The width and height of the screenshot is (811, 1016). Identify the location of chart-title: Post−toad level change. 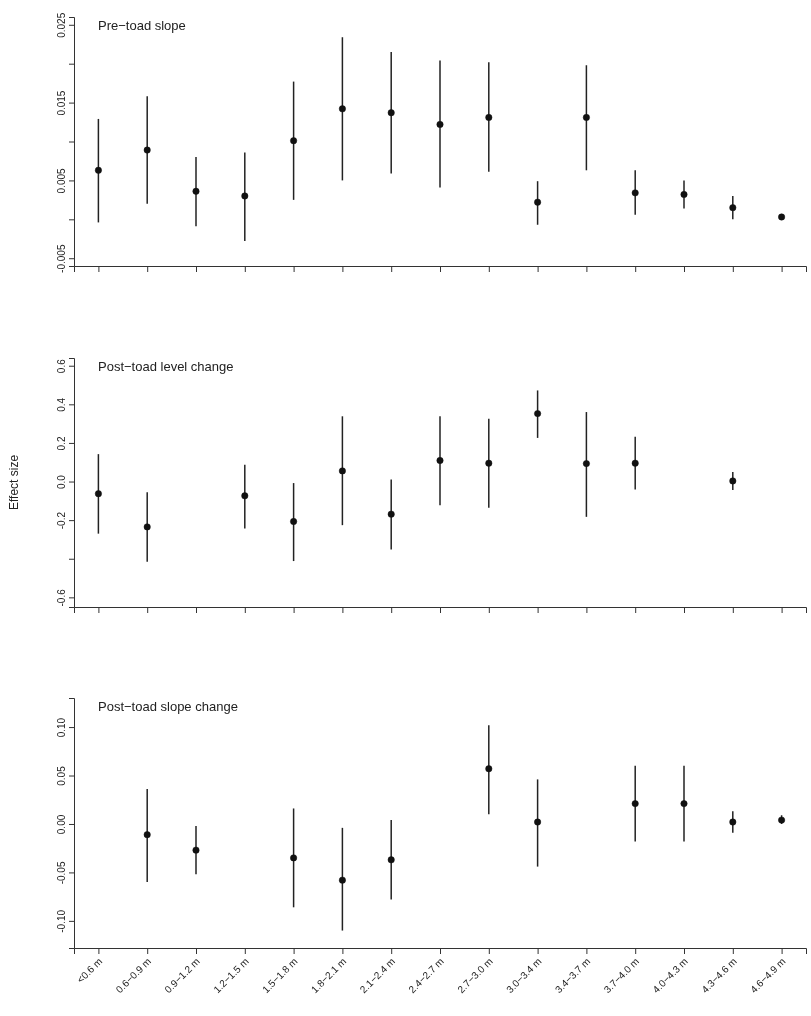
(166, 366).